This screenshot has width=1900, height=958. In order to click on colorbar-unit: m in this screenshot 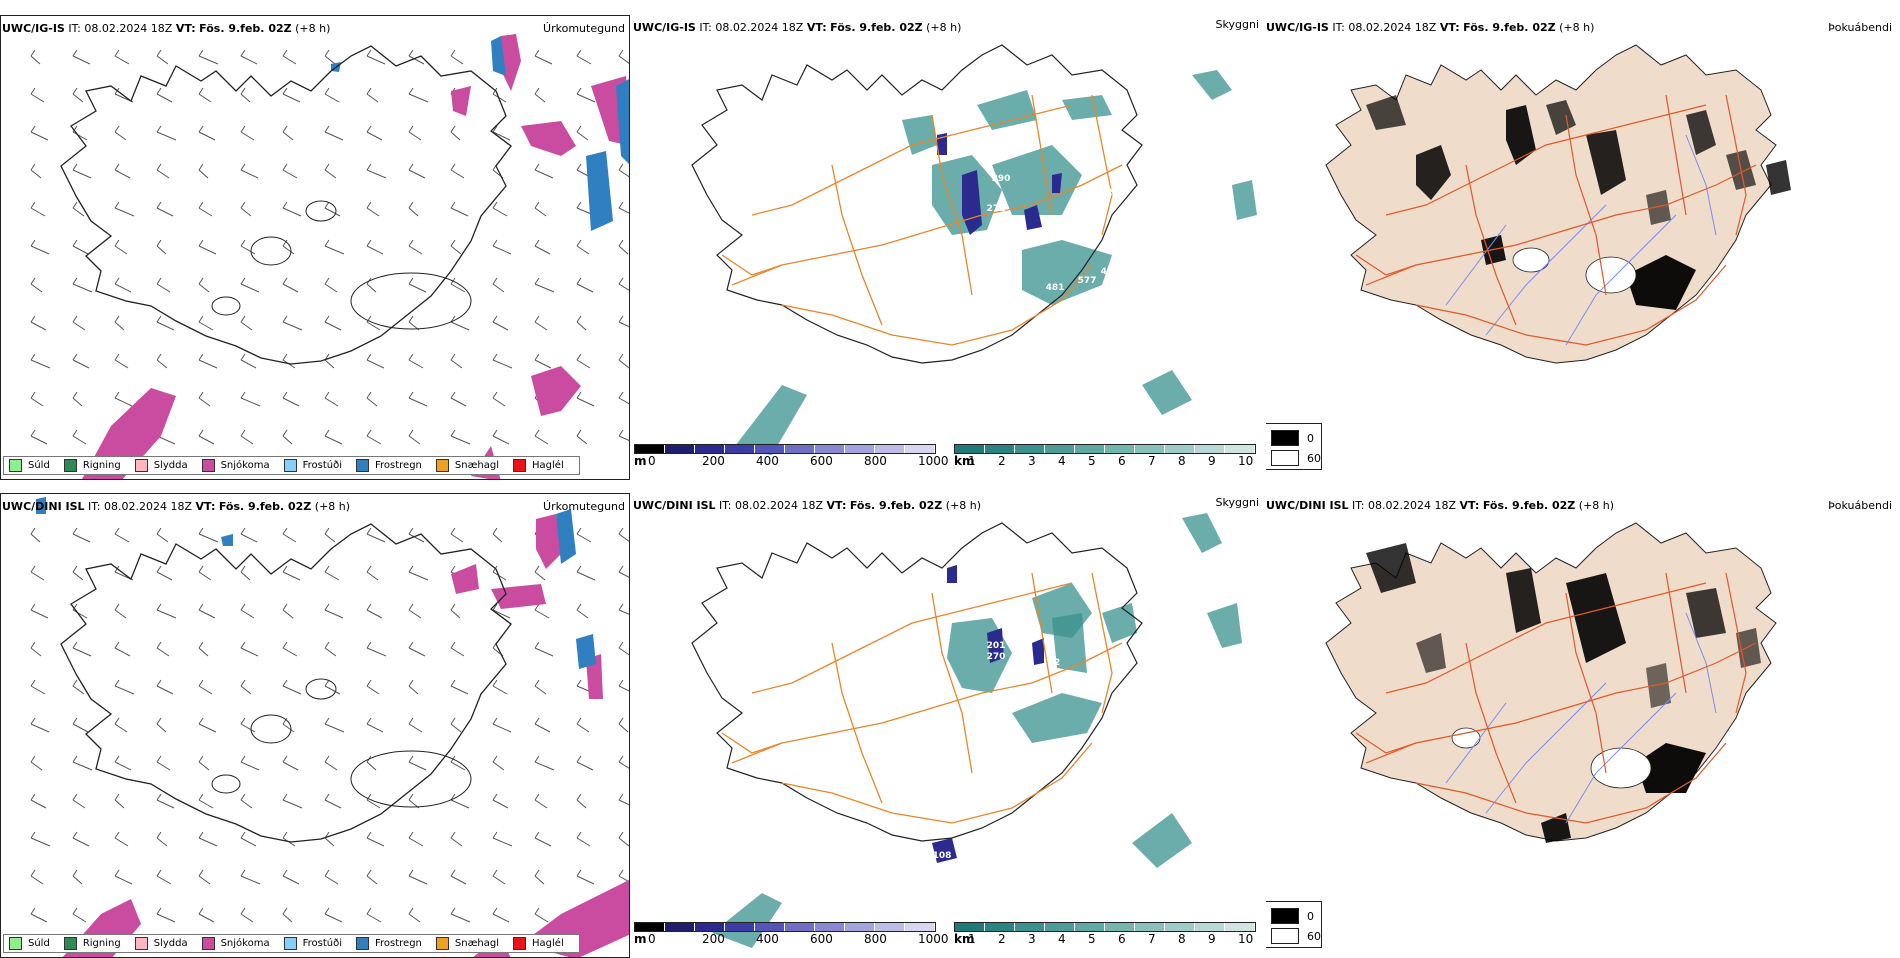, I will do `click(640, 939)`.